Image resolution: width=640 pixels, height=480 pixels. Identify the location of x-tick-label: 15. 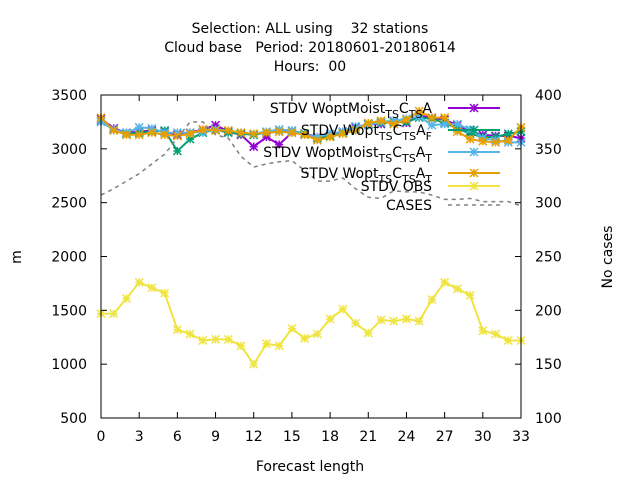
(292, 437).